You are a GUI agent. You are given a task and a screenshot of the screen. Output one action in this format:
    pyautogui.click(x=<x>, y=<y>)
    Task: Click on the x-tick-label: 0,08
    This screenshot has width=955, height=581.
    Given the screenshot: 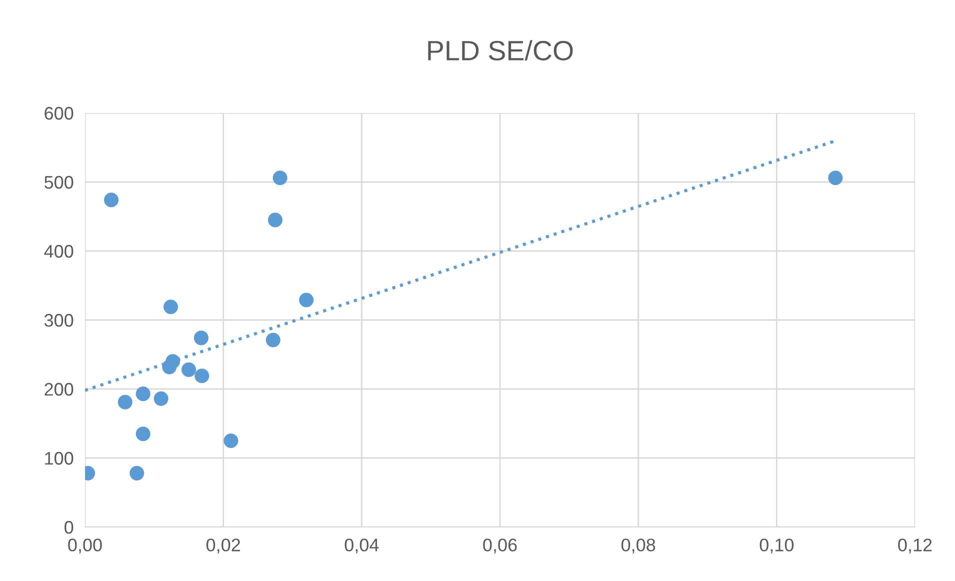 What is the action you would take?
    pyautogui.click(x=638, y=546)
    